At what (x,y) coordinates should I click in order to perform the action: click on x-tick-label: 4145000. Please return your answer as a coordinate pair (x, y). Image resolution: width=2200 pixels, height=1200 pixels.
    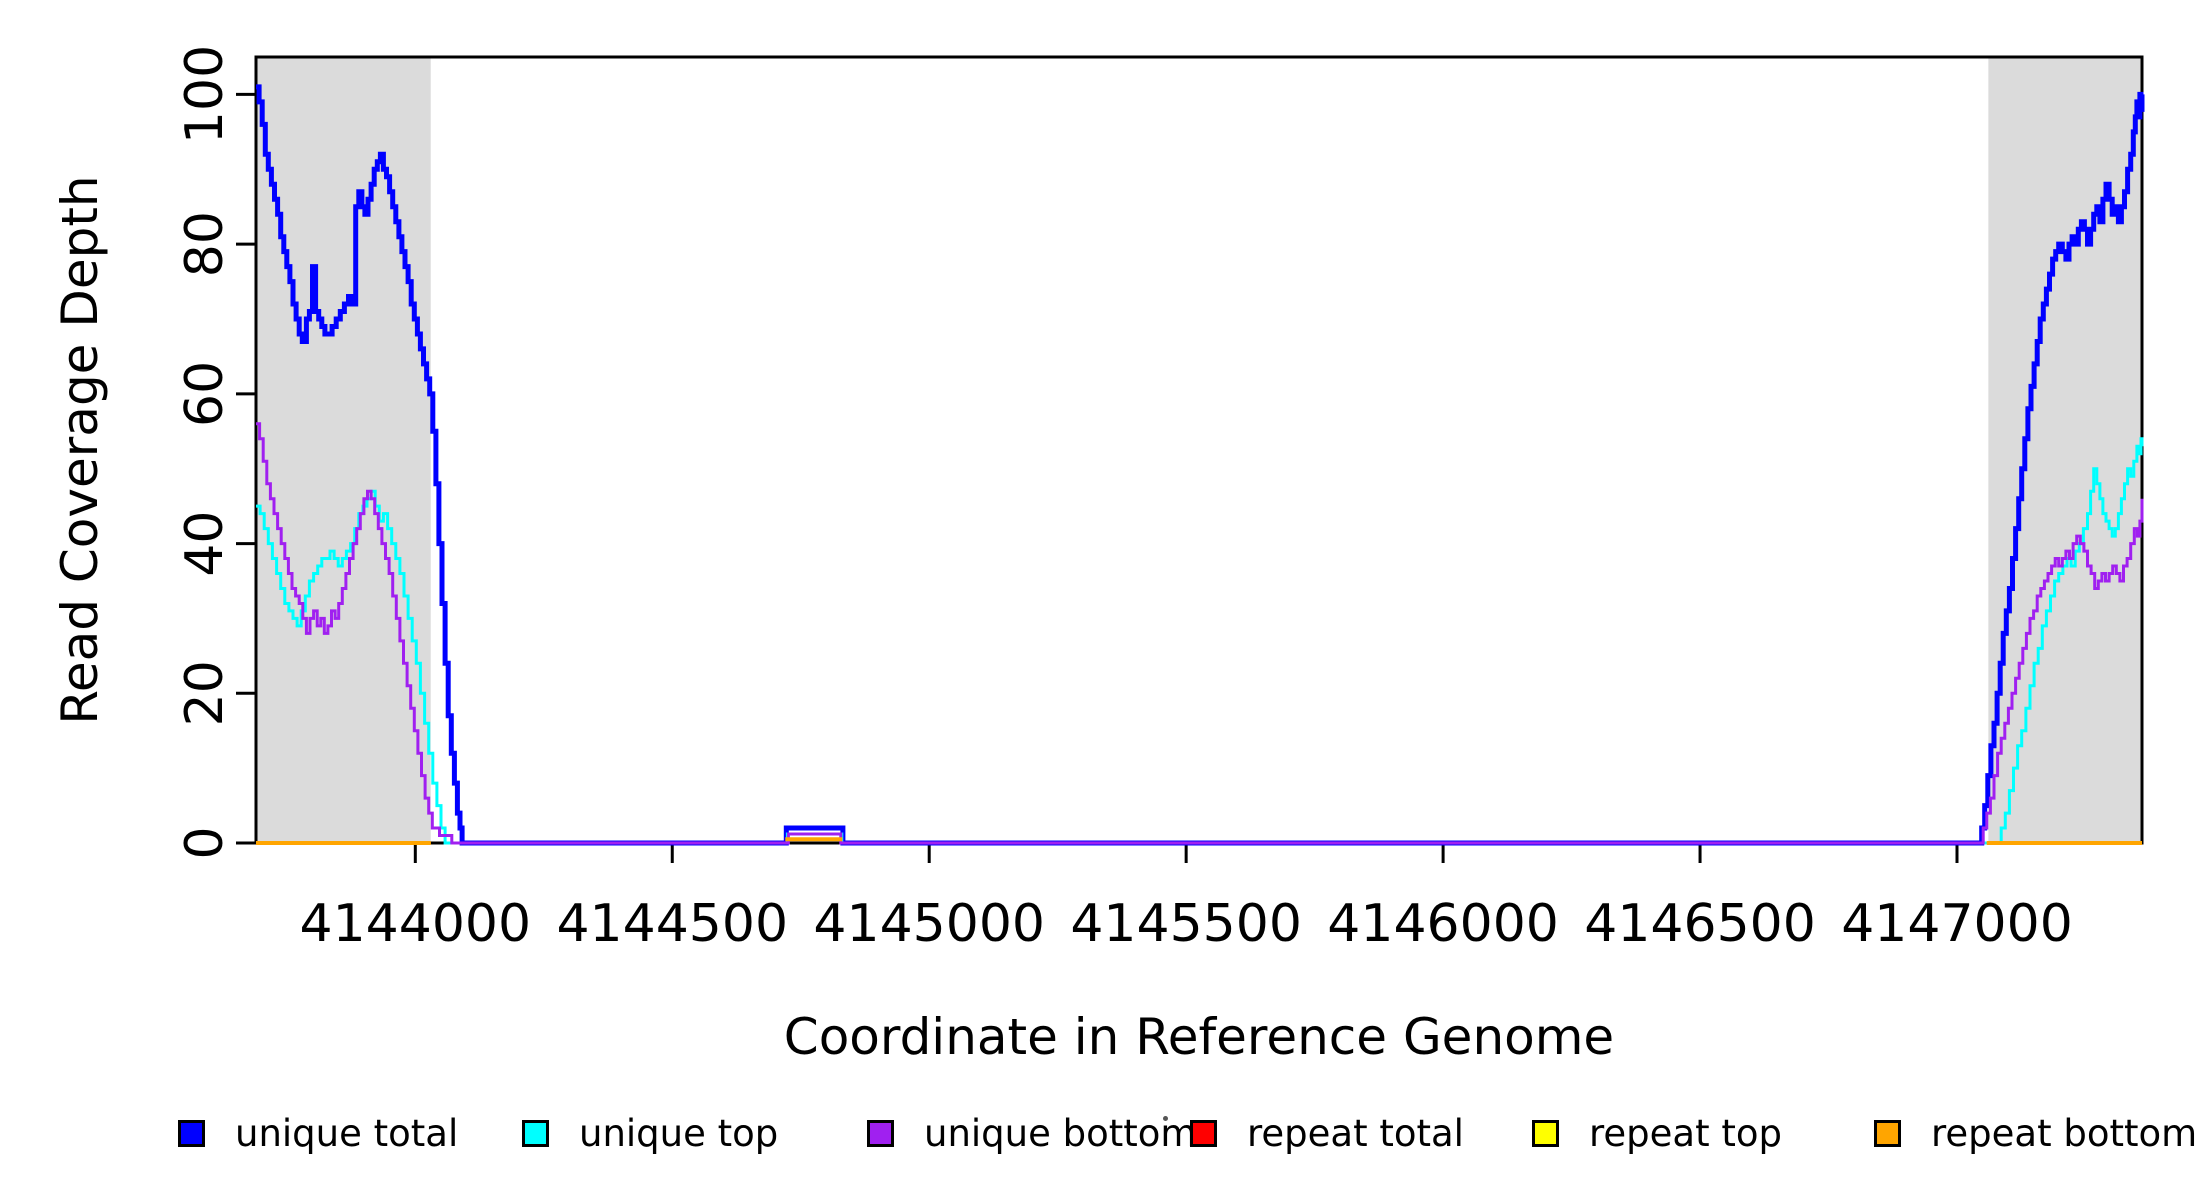
    Looking at the image, I should click on (929, 924).